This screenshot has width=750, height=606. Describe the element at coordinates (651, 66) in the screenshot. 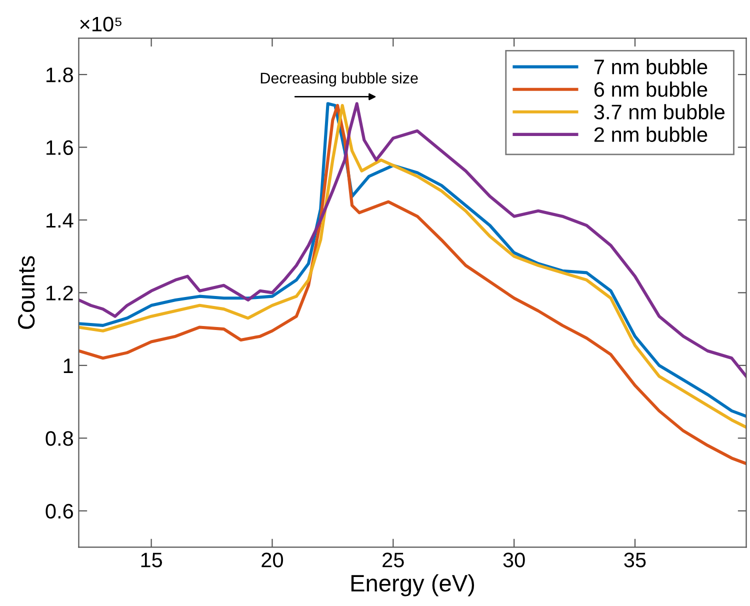

I see `legend-label: 7 nm bubble` at that location.